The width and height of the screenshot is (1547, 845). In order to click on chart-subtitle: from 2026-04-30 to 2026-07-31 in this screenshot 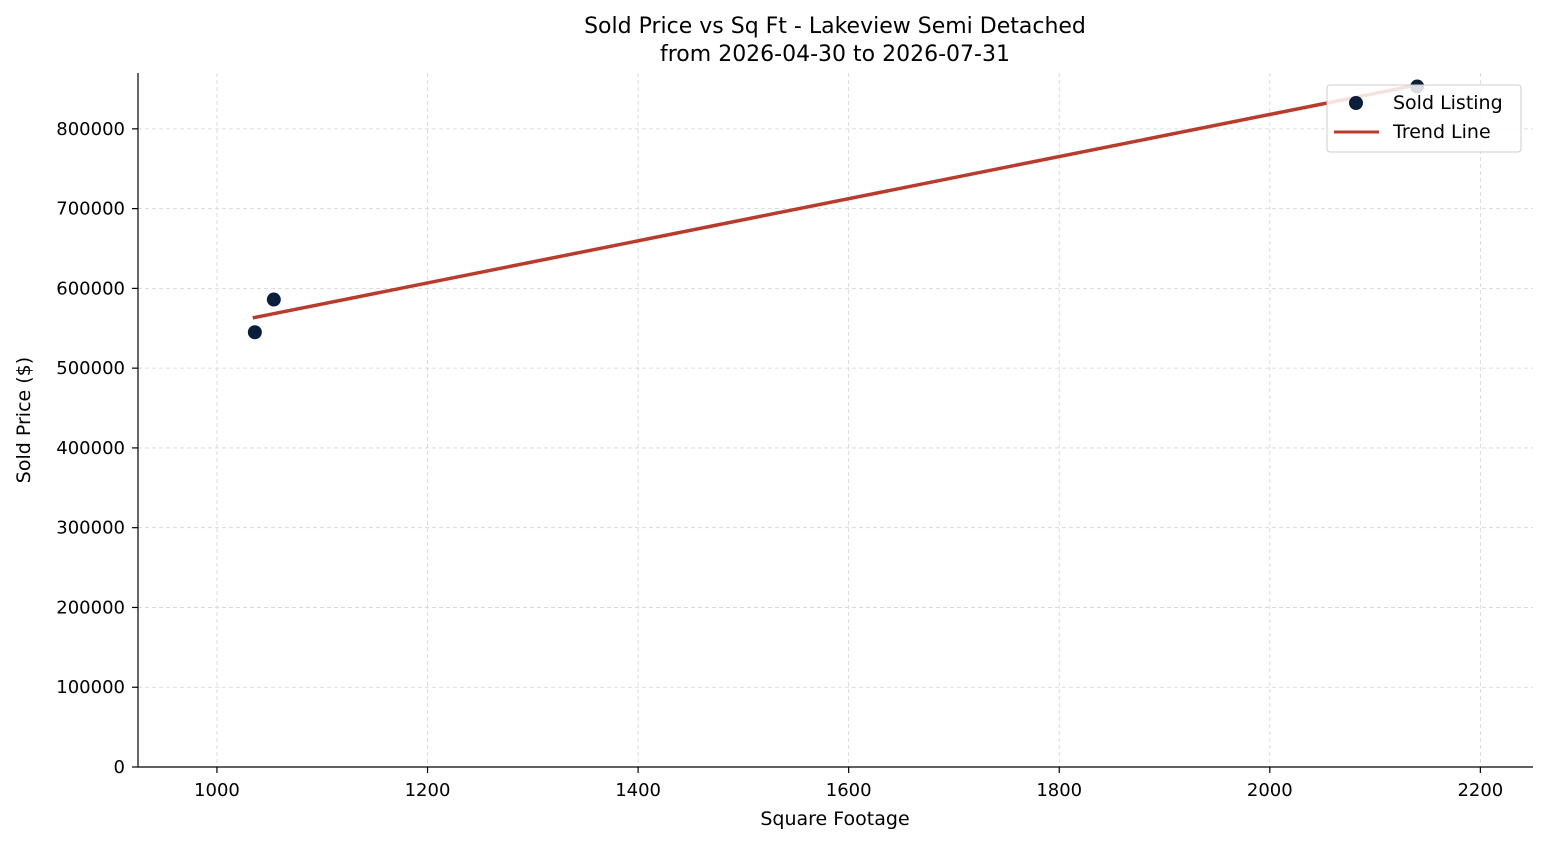, I will do `click(835, 54)`.